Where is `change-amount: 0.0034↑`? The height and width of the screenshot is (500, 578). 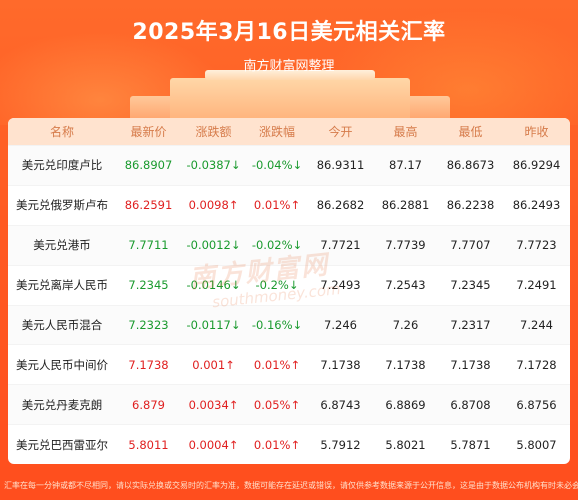 change-amount: 0.0034↑ is located at coordinates (213, 404).